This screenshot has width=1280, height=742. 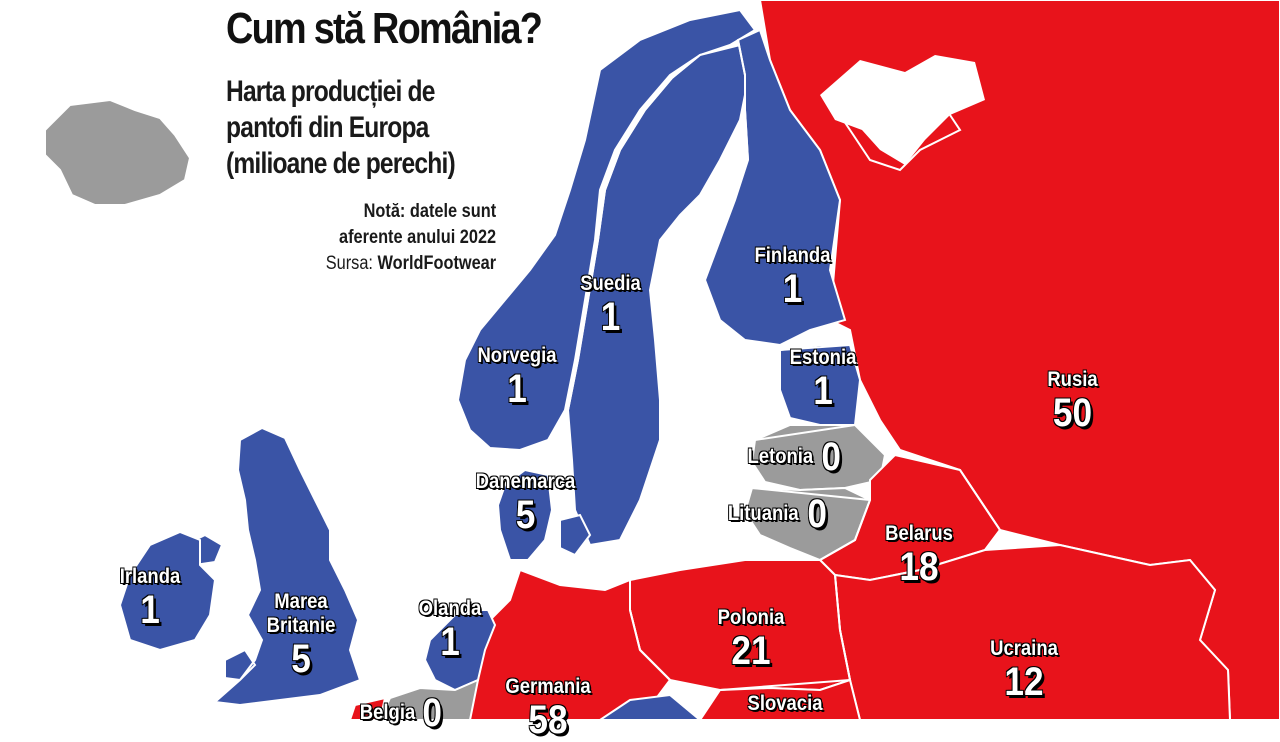 I want to click on source-name: WorldFootwear, so click(x=436, y=263).